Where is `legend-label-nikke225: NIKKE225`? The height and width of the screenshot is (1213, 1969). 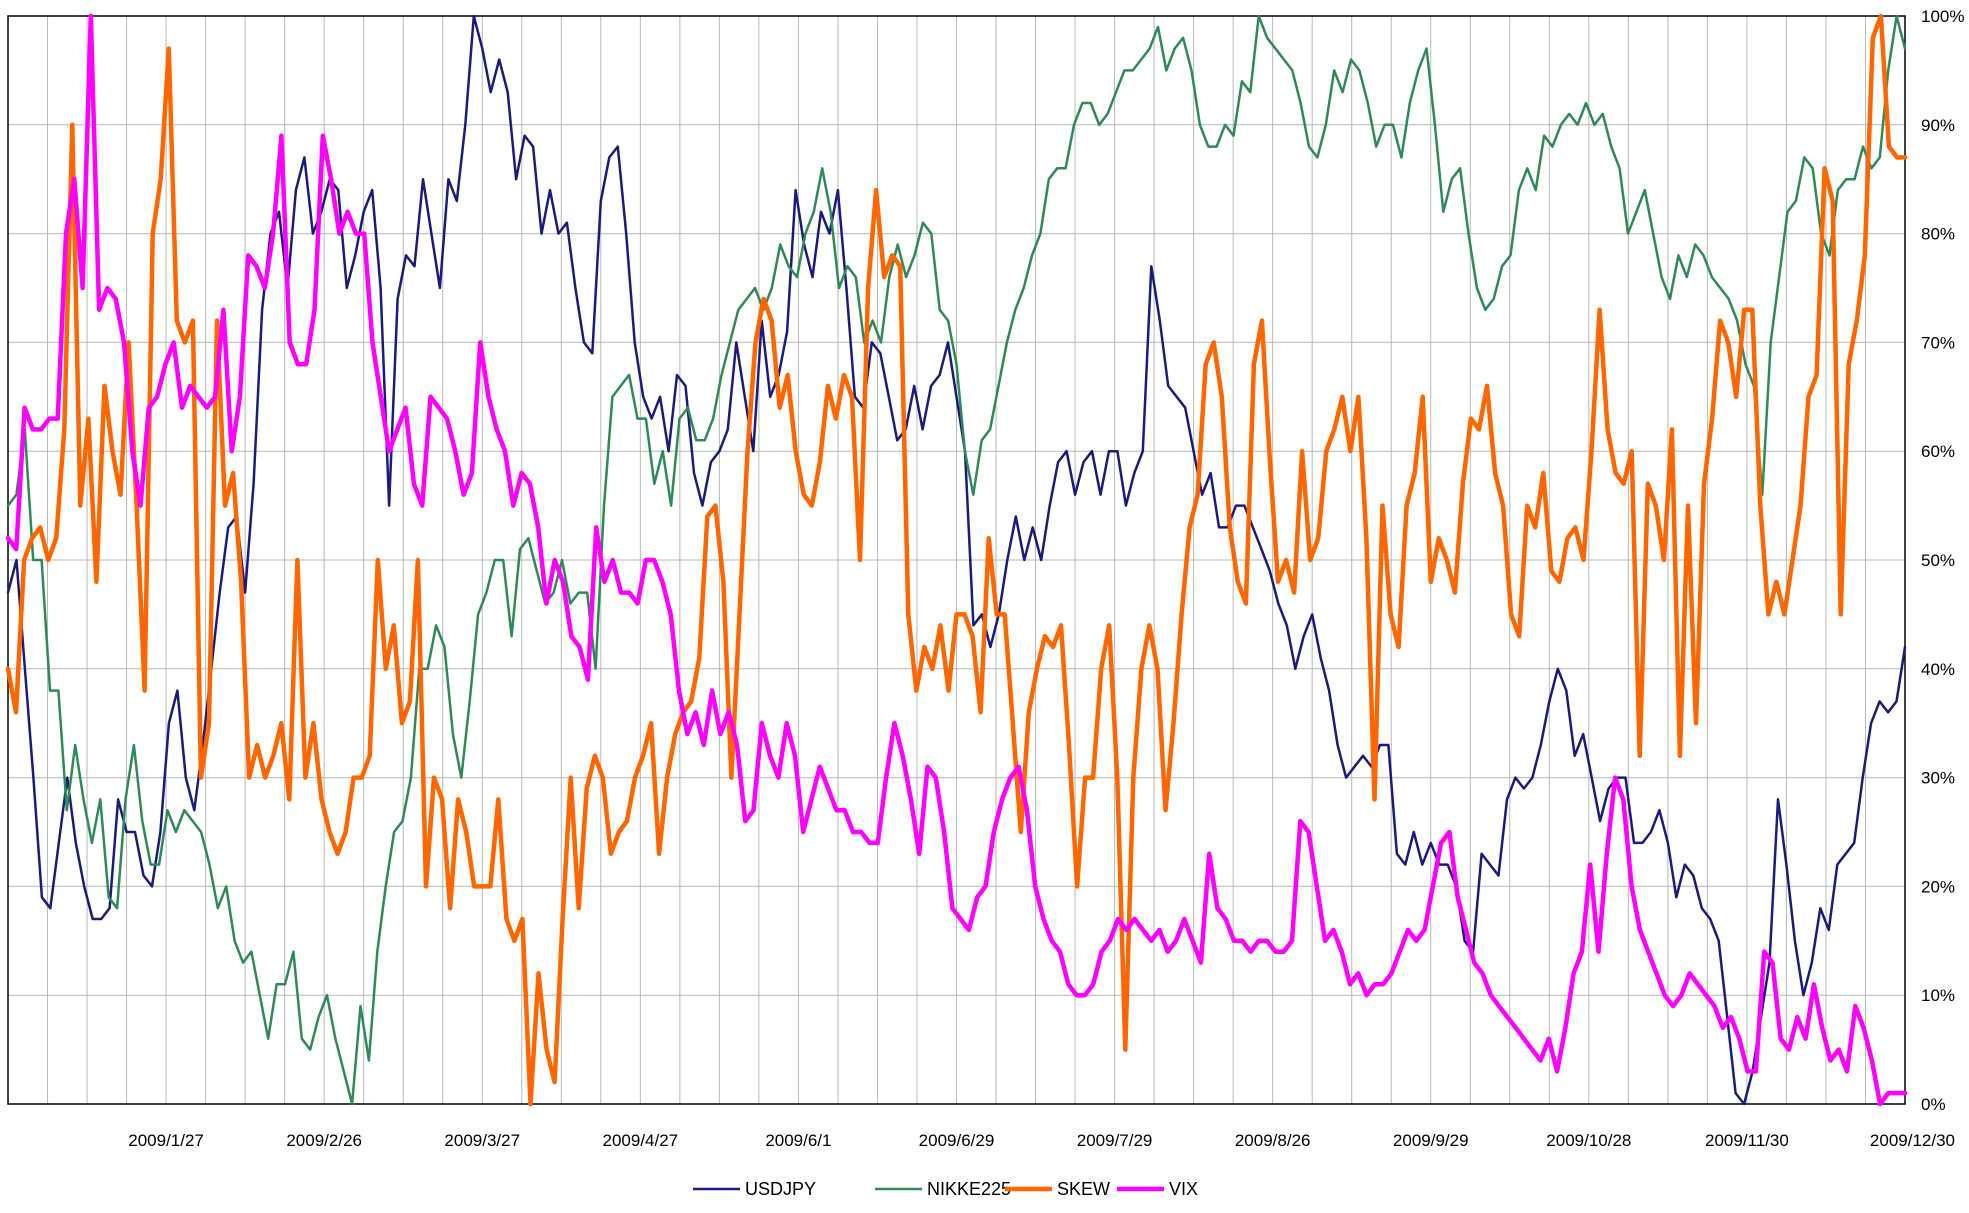
legend-label-nikke225: NIKKE225 is located at coordinates (969, 1189).